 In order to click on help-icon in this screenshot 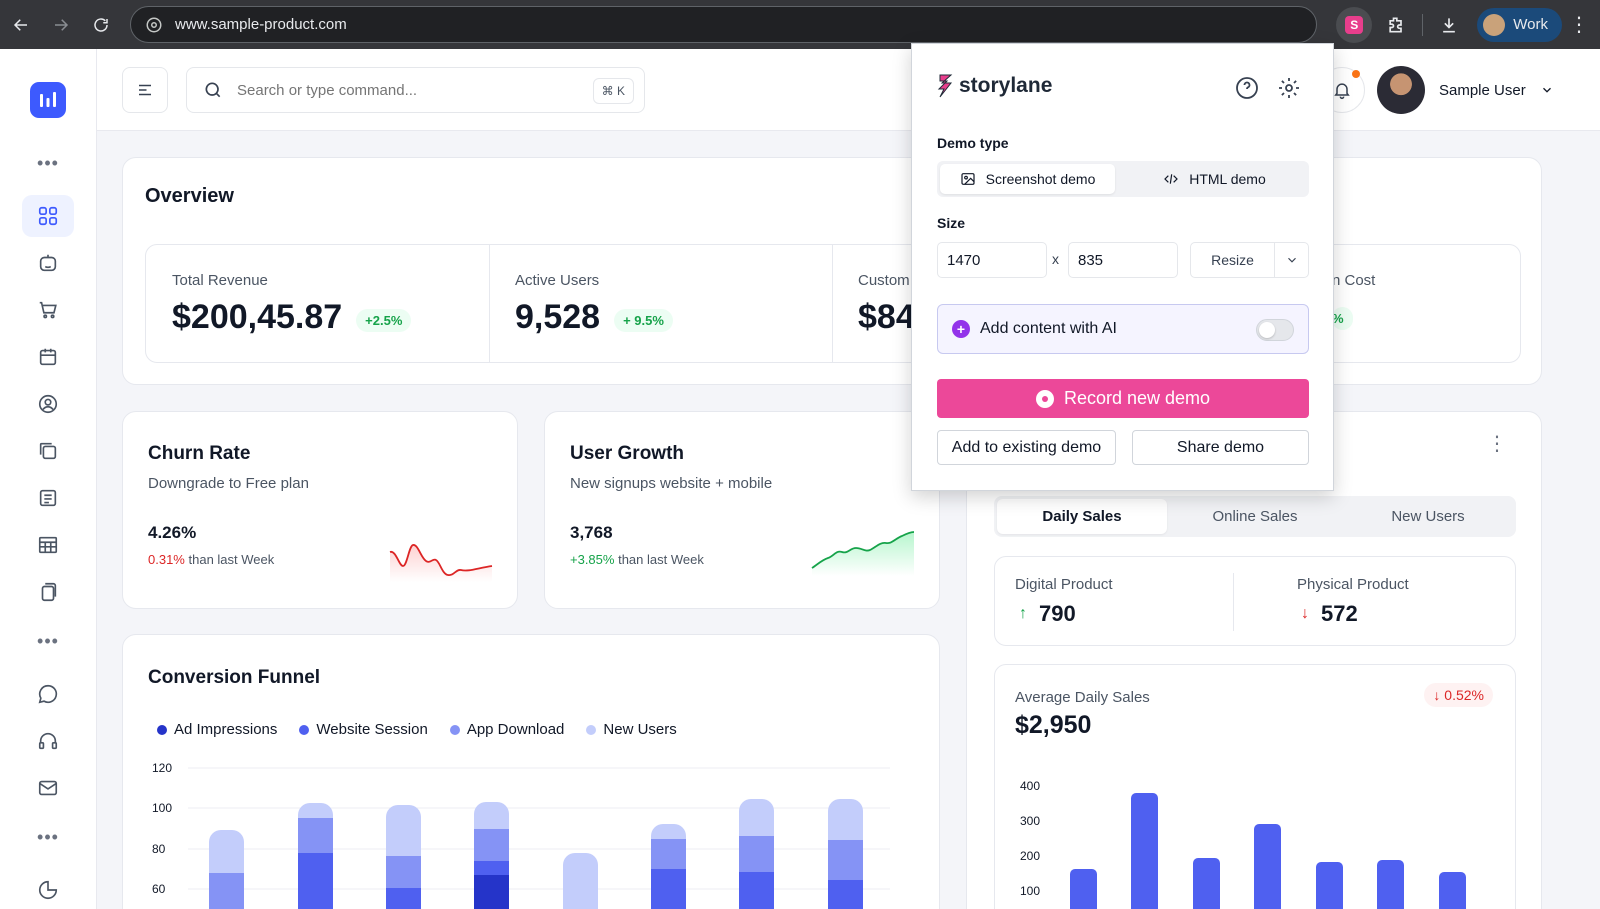, I will do `click(1247, 88)`.